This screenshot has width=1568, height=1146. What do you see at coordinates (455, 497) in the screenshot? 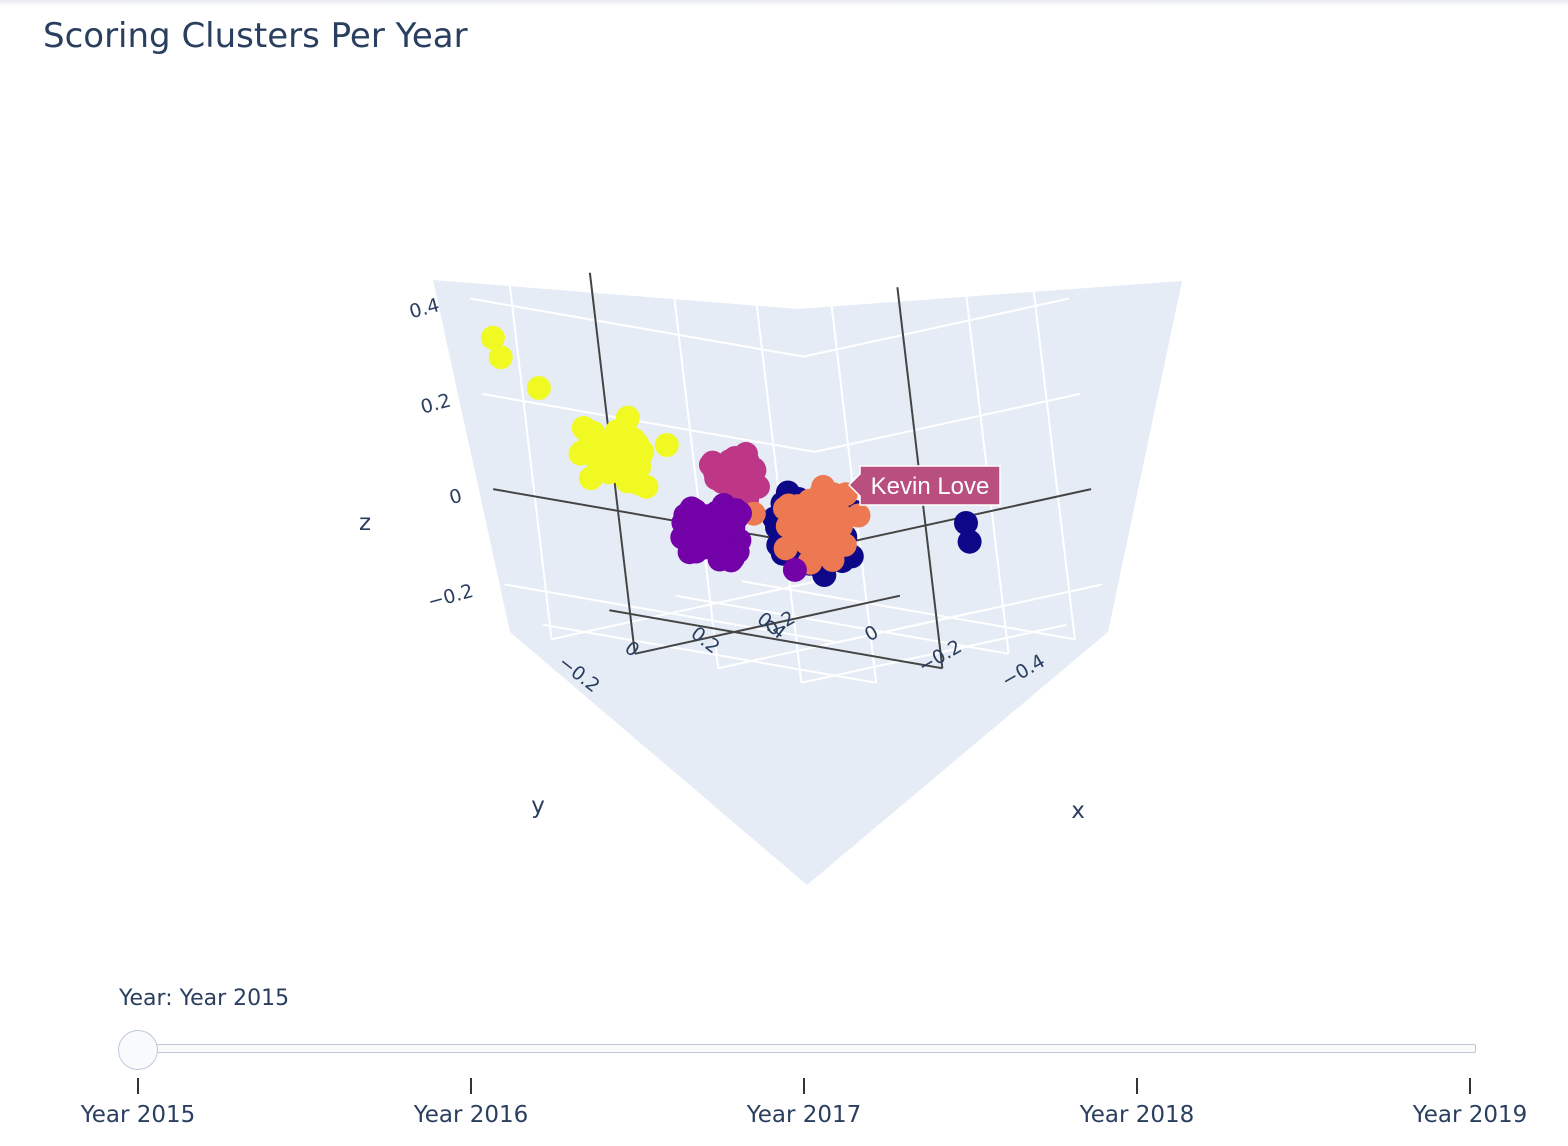
I see `z-tick-label: 0` at bounding box center [455, 497].